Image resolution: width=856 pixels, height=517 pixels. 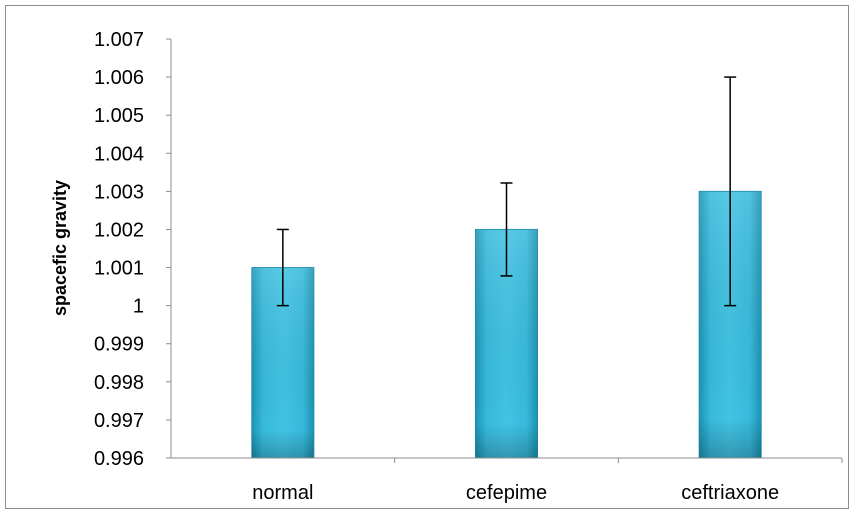 What do you see at coordinates (119, 78) in the screenshot?
I see `y-tick-label: 1.006` at bounding box center [119, 78].